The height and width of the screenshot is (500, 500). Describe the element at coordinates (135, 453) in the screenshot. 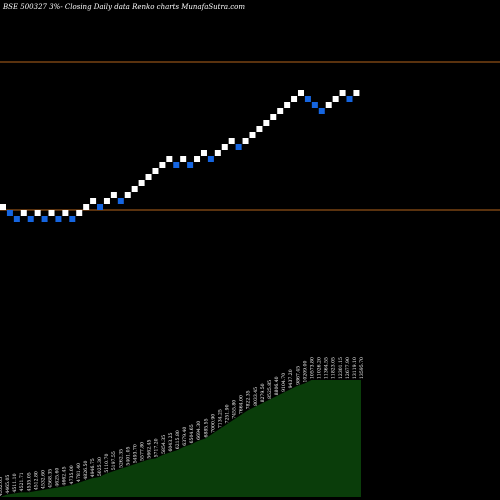

I see `volume-label: 5493.70` at that location.